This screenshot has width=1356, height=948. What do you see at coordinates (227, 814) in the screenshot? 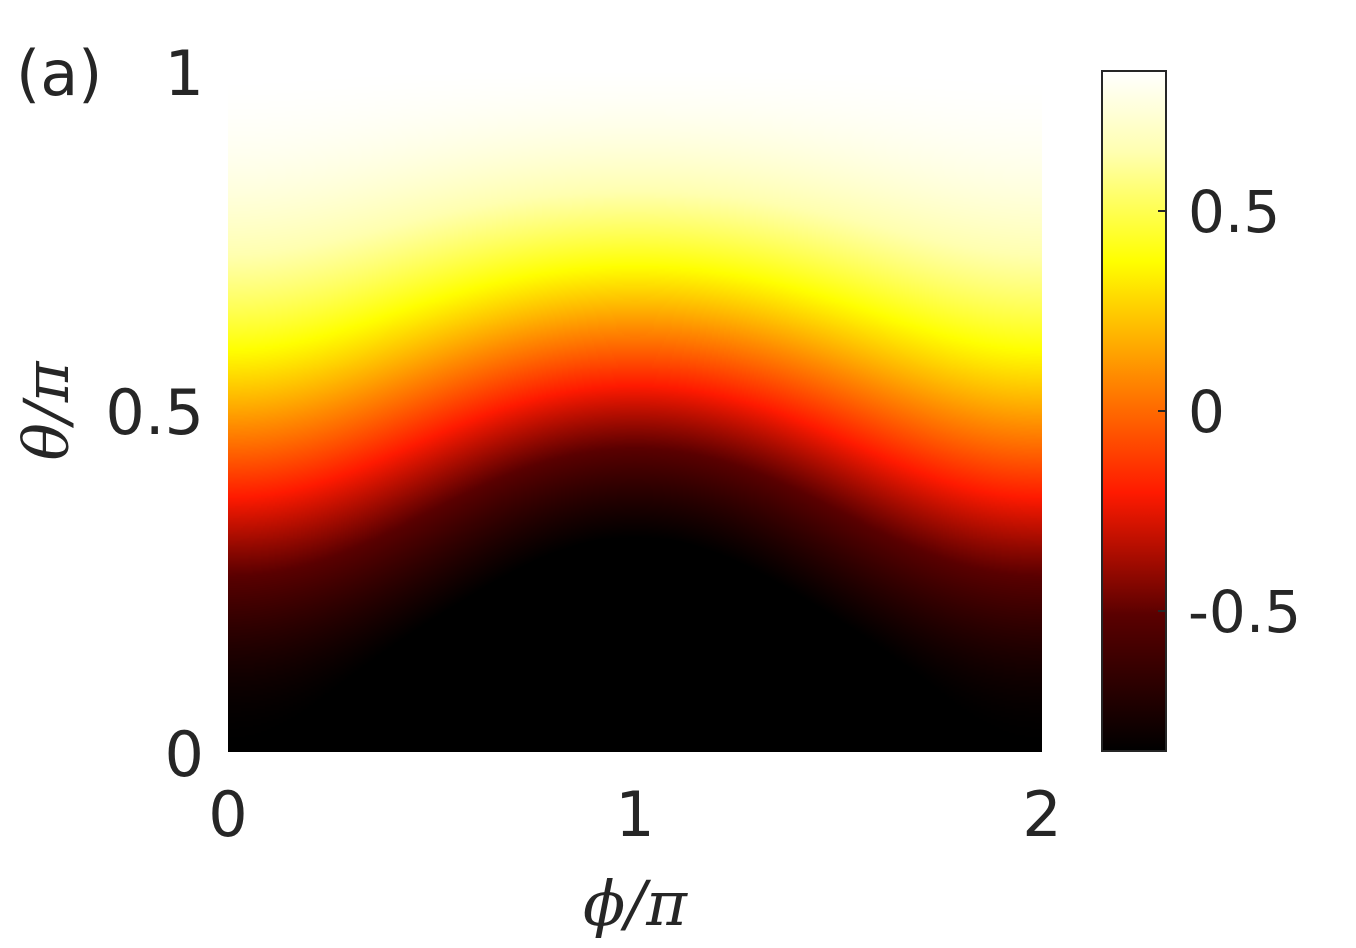
I see `x-tick-label: 0` at bounding box center [227, 814].